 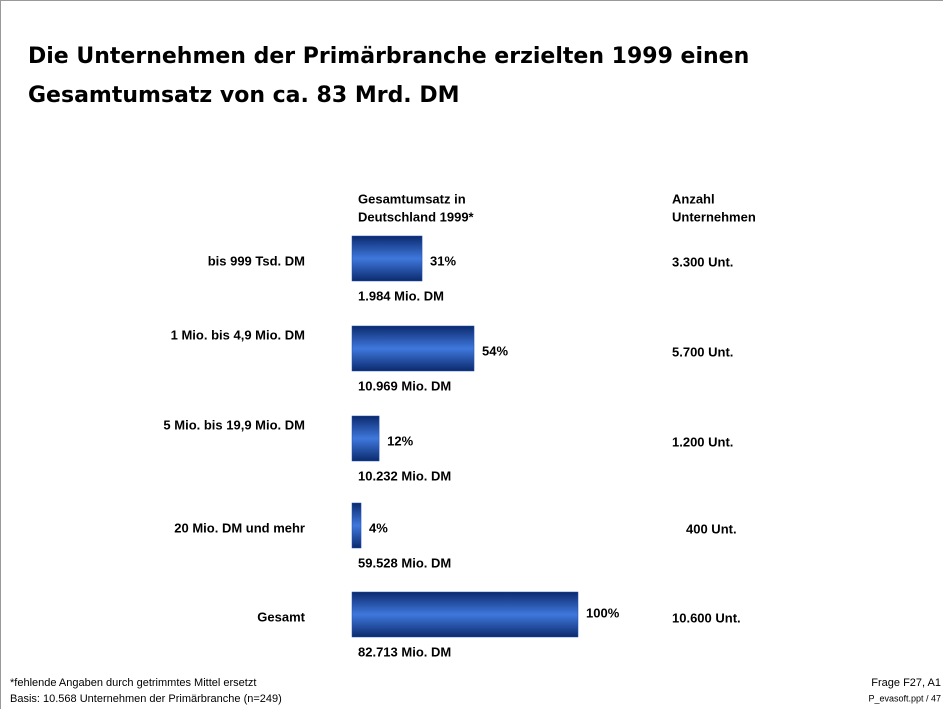 I want to click on revenue-label: 82.713 Mio. DM, so click(x=404, y=651).